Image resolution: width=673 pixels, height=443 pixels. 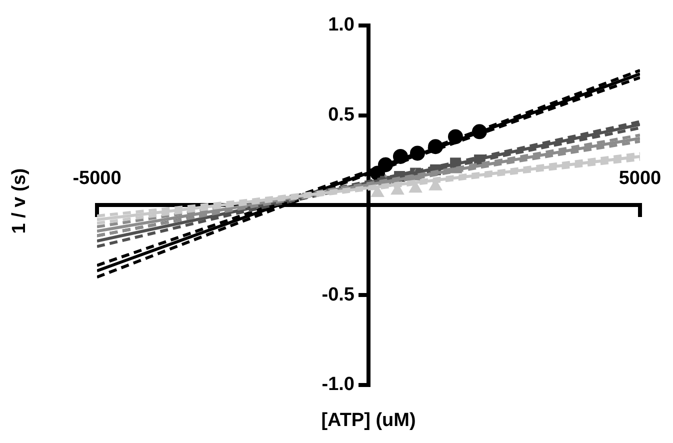 What do you see at coordinates (20, 201) in the screenshot?
I see `y-axis-title: 1 / v (s)` at bounding box center [20, 201].